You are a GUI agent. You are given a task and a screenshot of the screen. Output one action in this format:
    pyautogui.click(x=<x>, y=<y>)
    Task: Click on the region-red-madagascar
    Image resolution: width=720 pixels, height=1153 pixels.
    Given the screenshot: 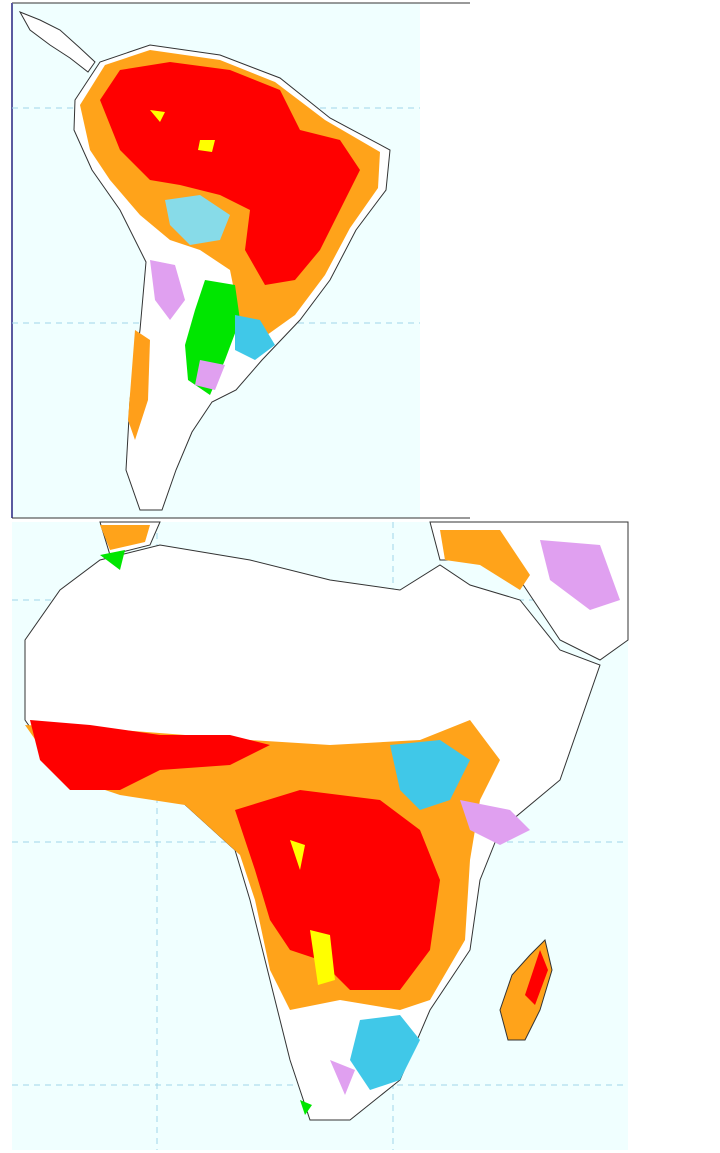 What is the action you would take?
    pyautogui.click(x=536, y=977)
    